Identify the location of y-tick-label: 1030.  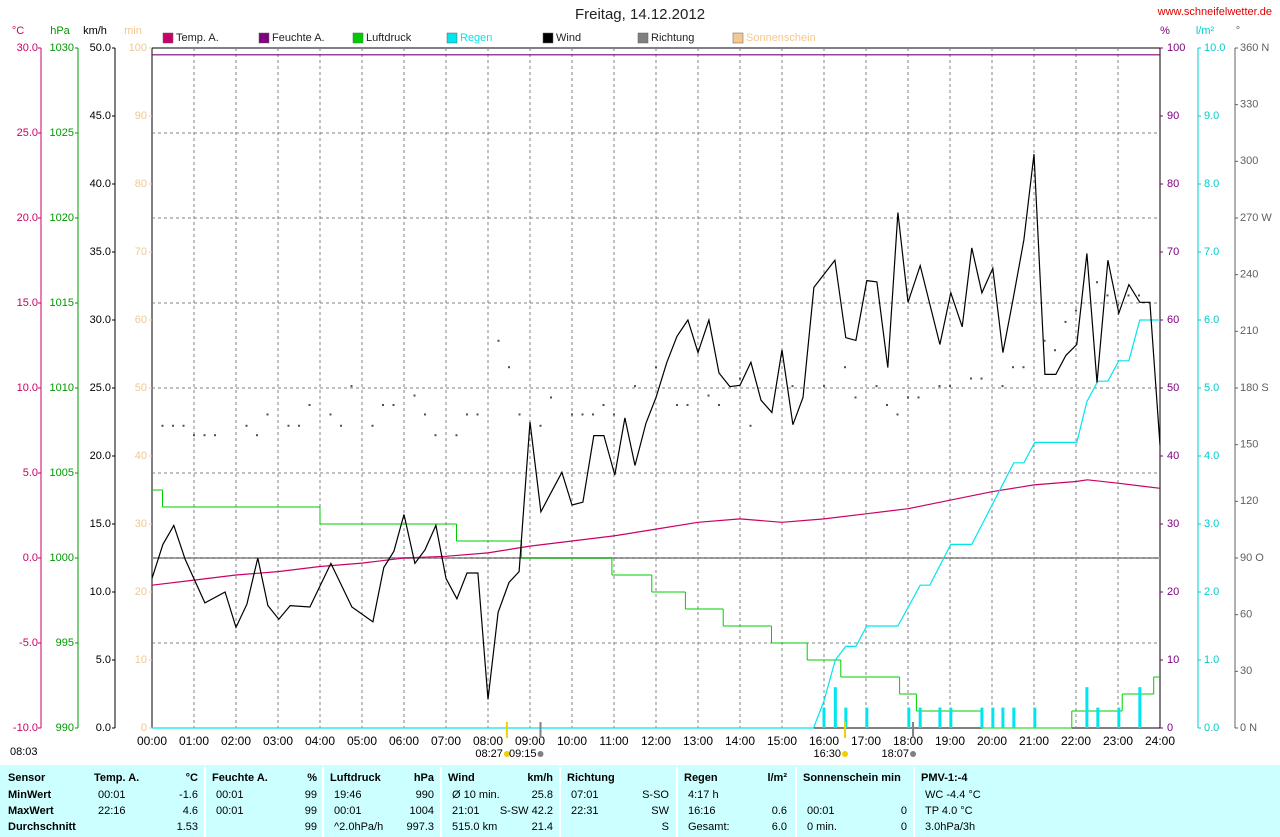
(62, 48).